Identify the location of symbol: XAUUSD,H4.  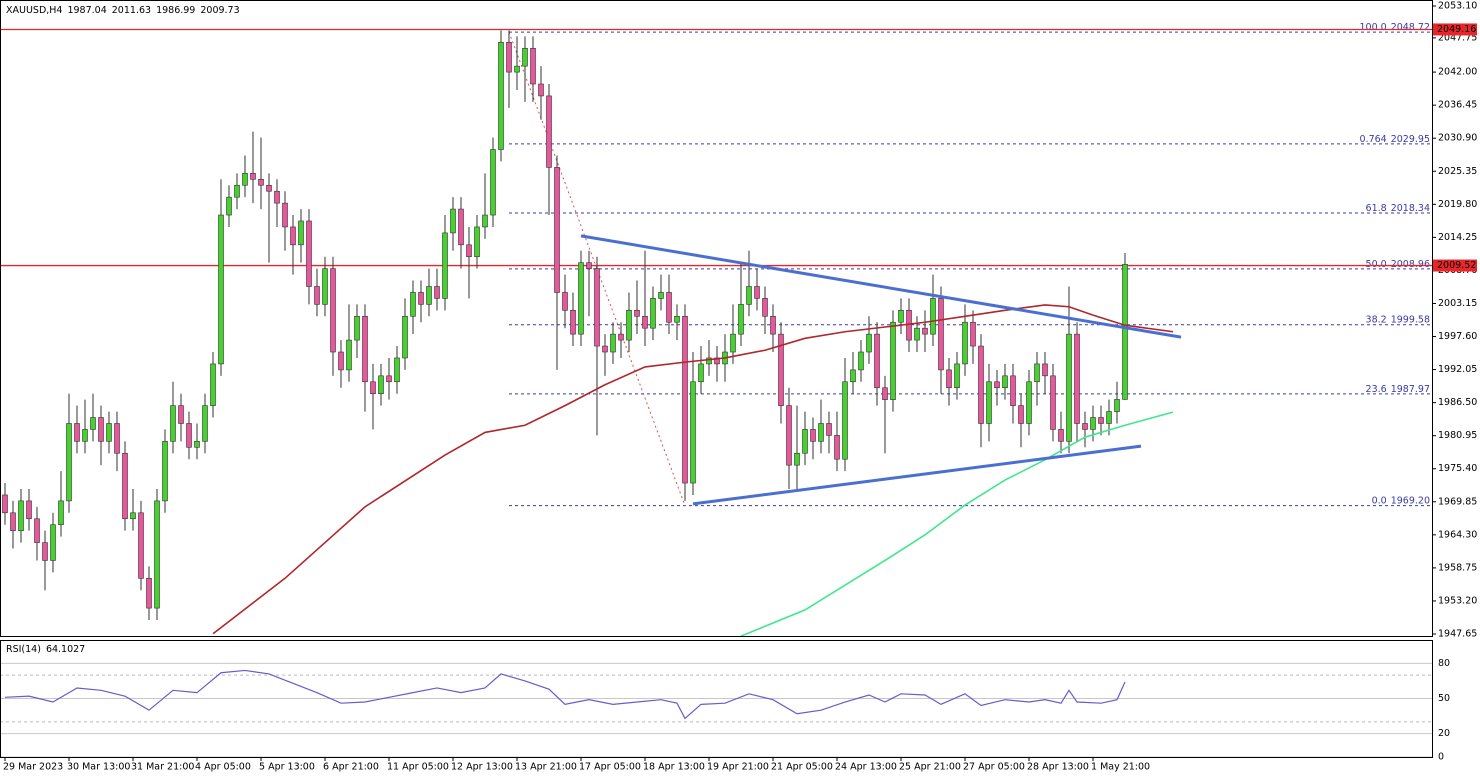
(34, 10).